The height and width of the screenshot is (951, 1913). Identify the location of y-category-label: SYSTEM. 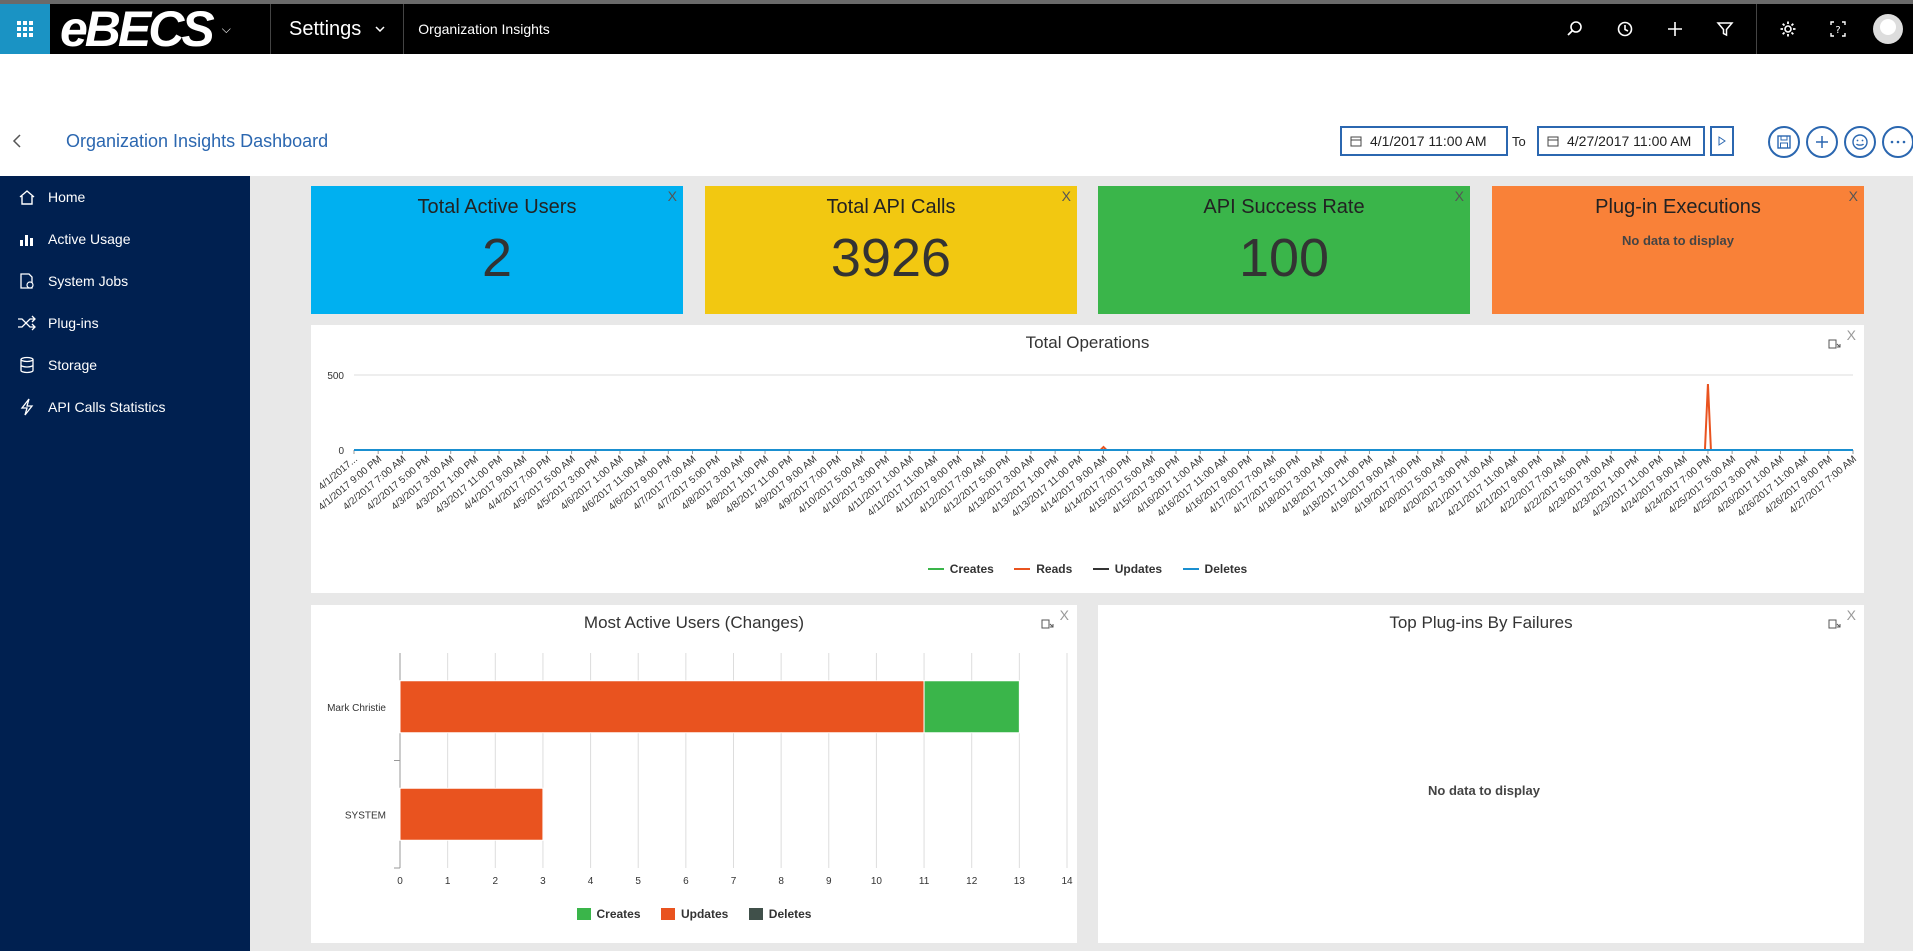
(365, 815).